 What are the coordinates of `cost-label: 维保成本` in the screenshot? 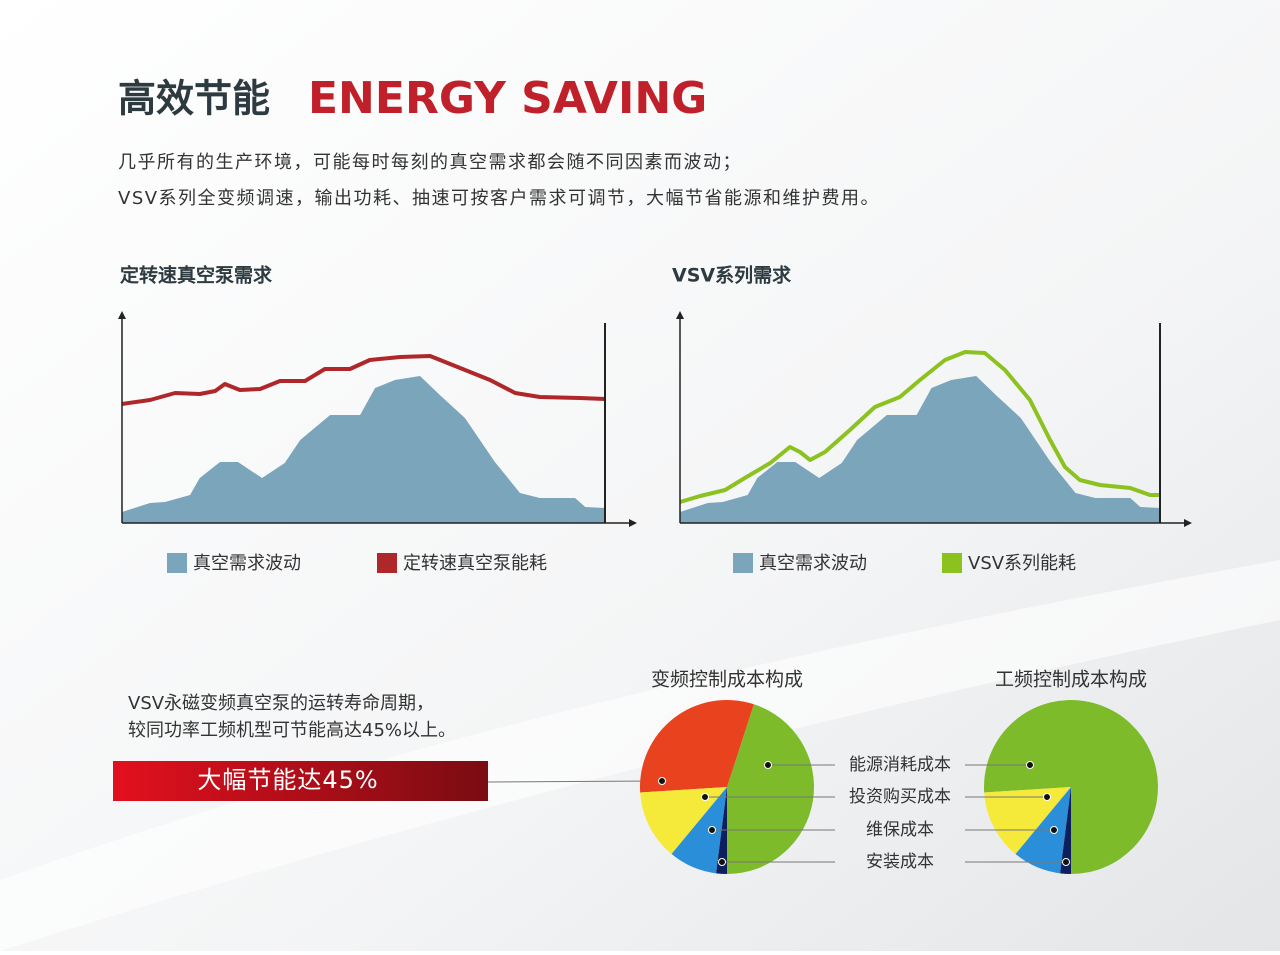 It's located at (900, 830).